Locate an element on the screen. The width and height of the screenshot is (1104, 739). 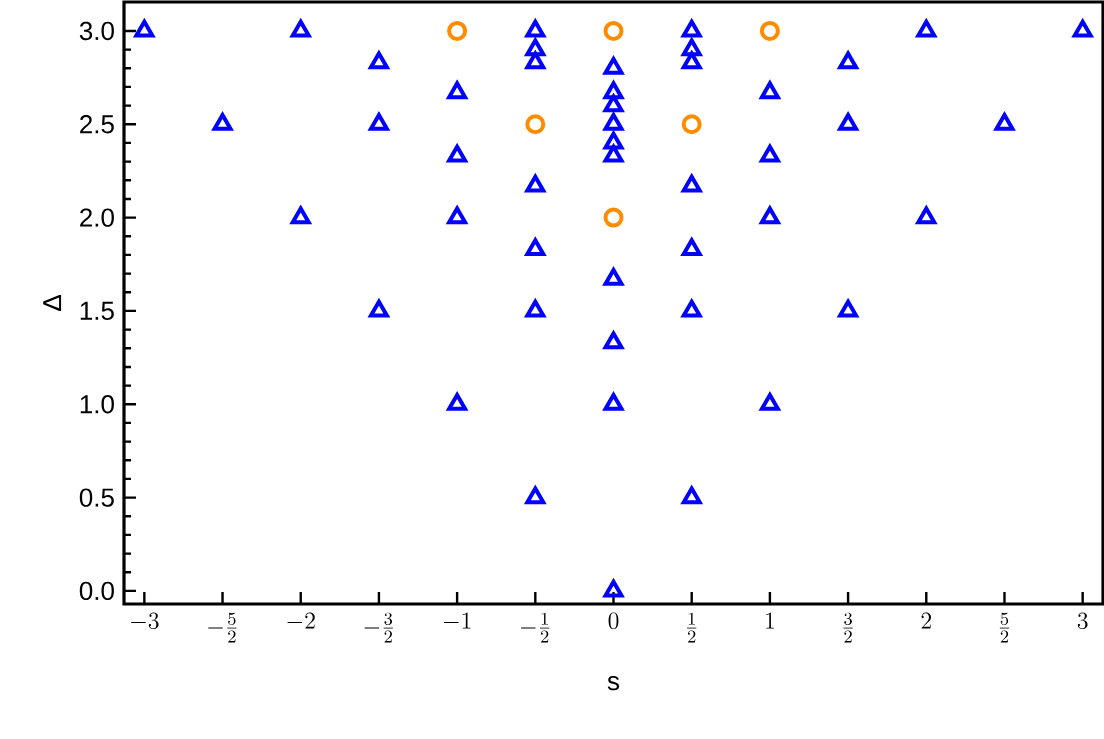
x-tick-label: $0$ is located at coordinates (613, 621).